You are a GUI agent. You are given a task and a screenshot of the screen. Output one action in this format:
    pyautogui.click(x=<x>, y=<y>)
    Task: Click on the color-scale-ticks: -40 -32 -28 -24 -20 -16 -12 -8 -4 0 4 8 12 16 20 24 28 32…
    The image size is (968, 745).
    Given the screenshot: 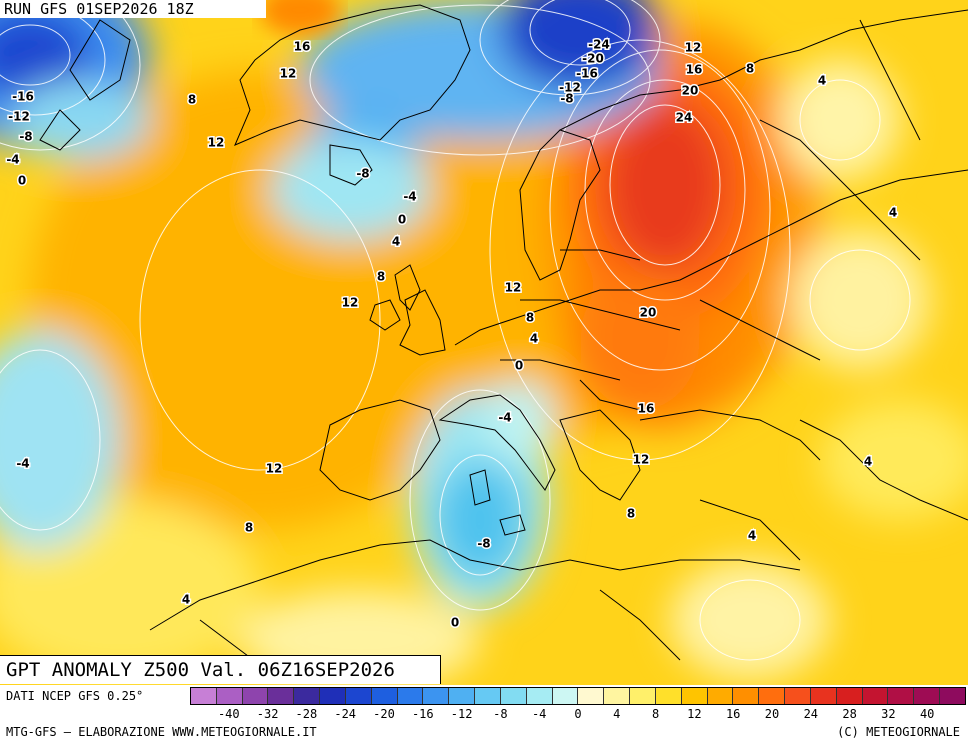 What is the action you would take?
    pyautogui.click(x=578, y=715)
    